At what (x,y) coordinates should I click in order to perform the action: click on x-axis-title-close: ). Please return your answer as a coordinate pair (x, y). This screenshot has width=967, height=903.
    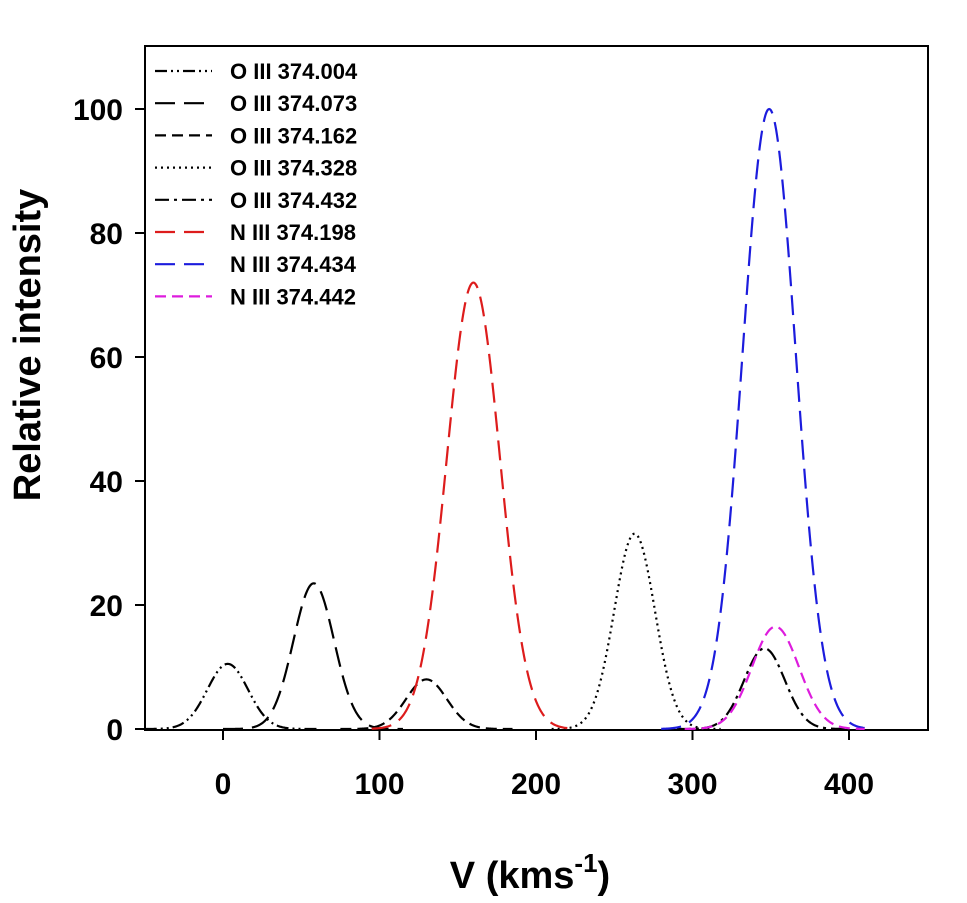
    Looking at the image, I should click on (604, 876).